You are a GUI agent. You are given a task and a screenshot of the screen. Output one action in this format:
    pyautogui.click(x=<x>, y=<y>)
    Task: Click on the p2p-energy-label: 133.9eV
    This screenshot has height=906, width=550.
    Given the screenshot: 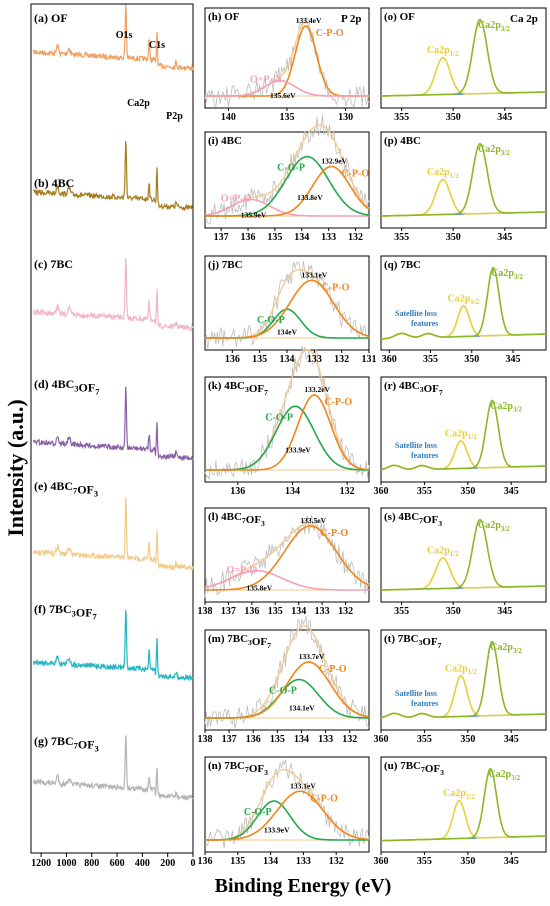 What is the action you would take?
    pyautogui.click(x=298, y=450)
    